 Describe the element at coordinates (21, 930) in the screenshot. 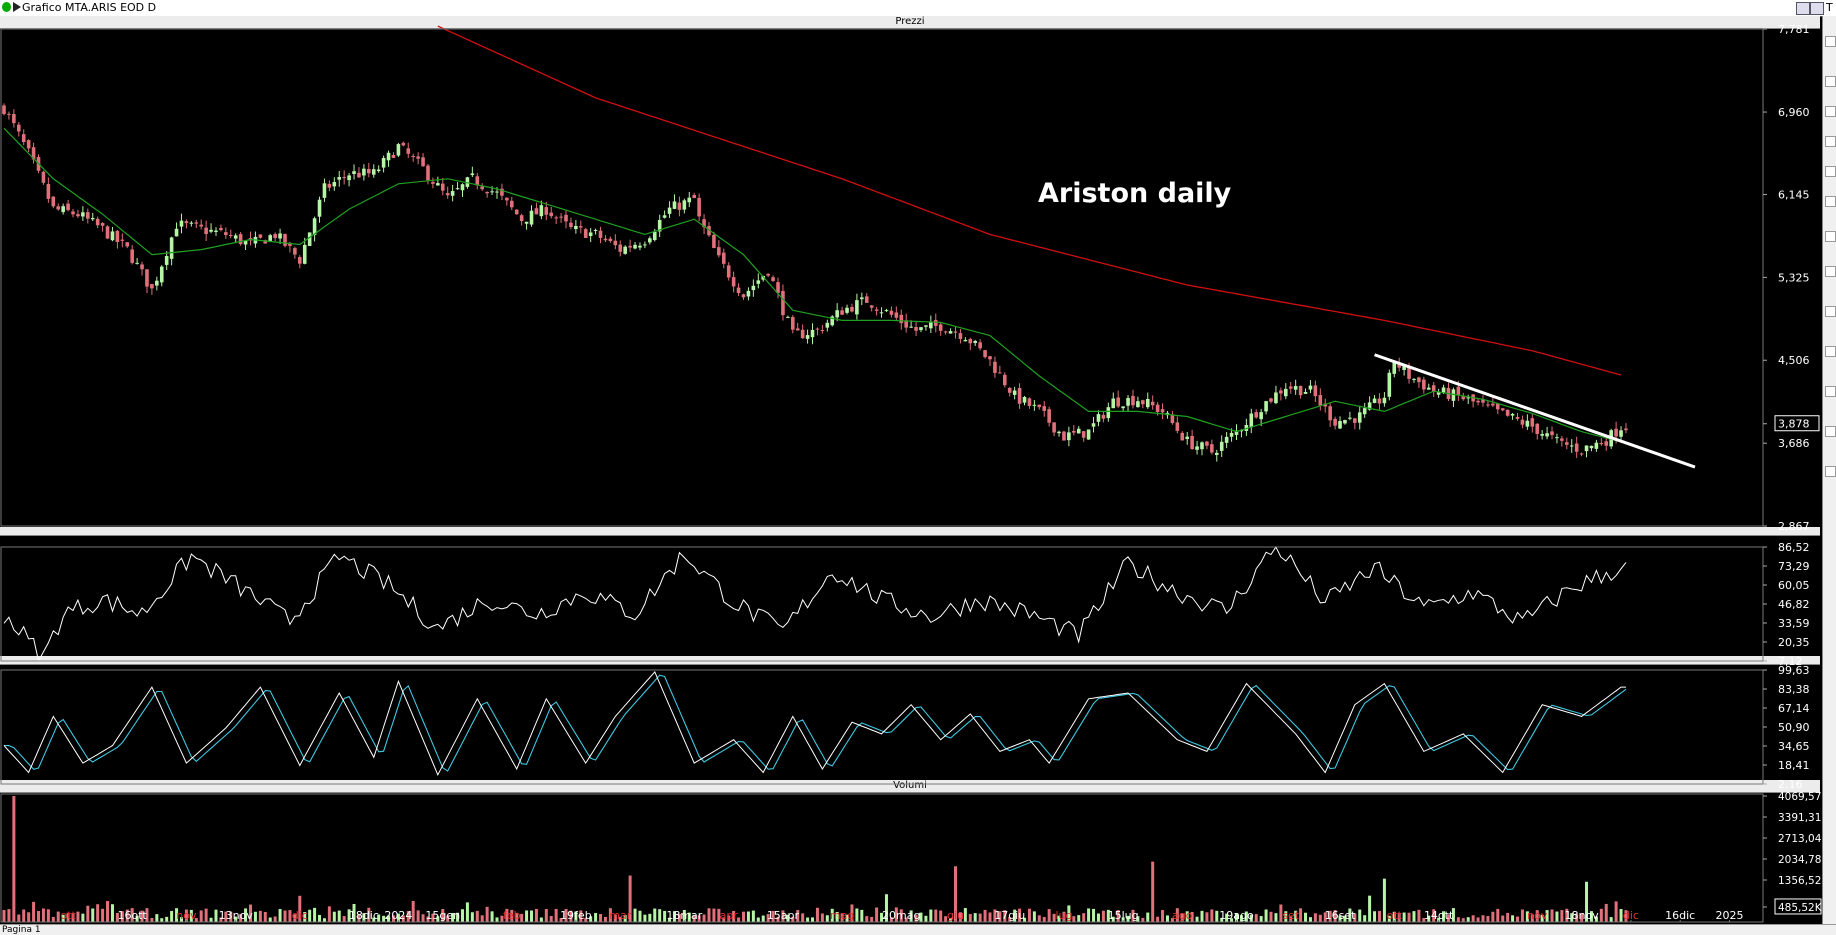

I see `sheet-tab: Pagina 1` at that location.